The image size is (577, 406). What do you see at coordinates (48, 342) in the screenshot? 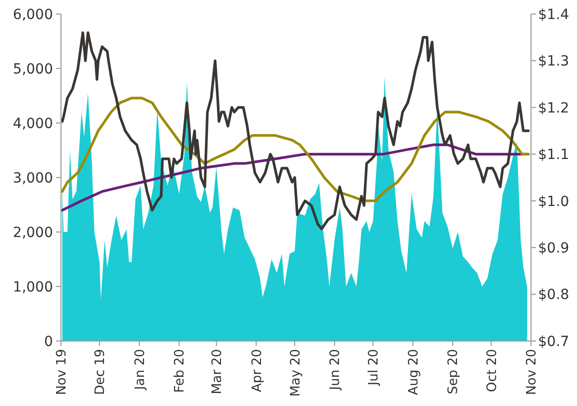
I see `y-tick-label: 0` at bounding box center [48, 342].